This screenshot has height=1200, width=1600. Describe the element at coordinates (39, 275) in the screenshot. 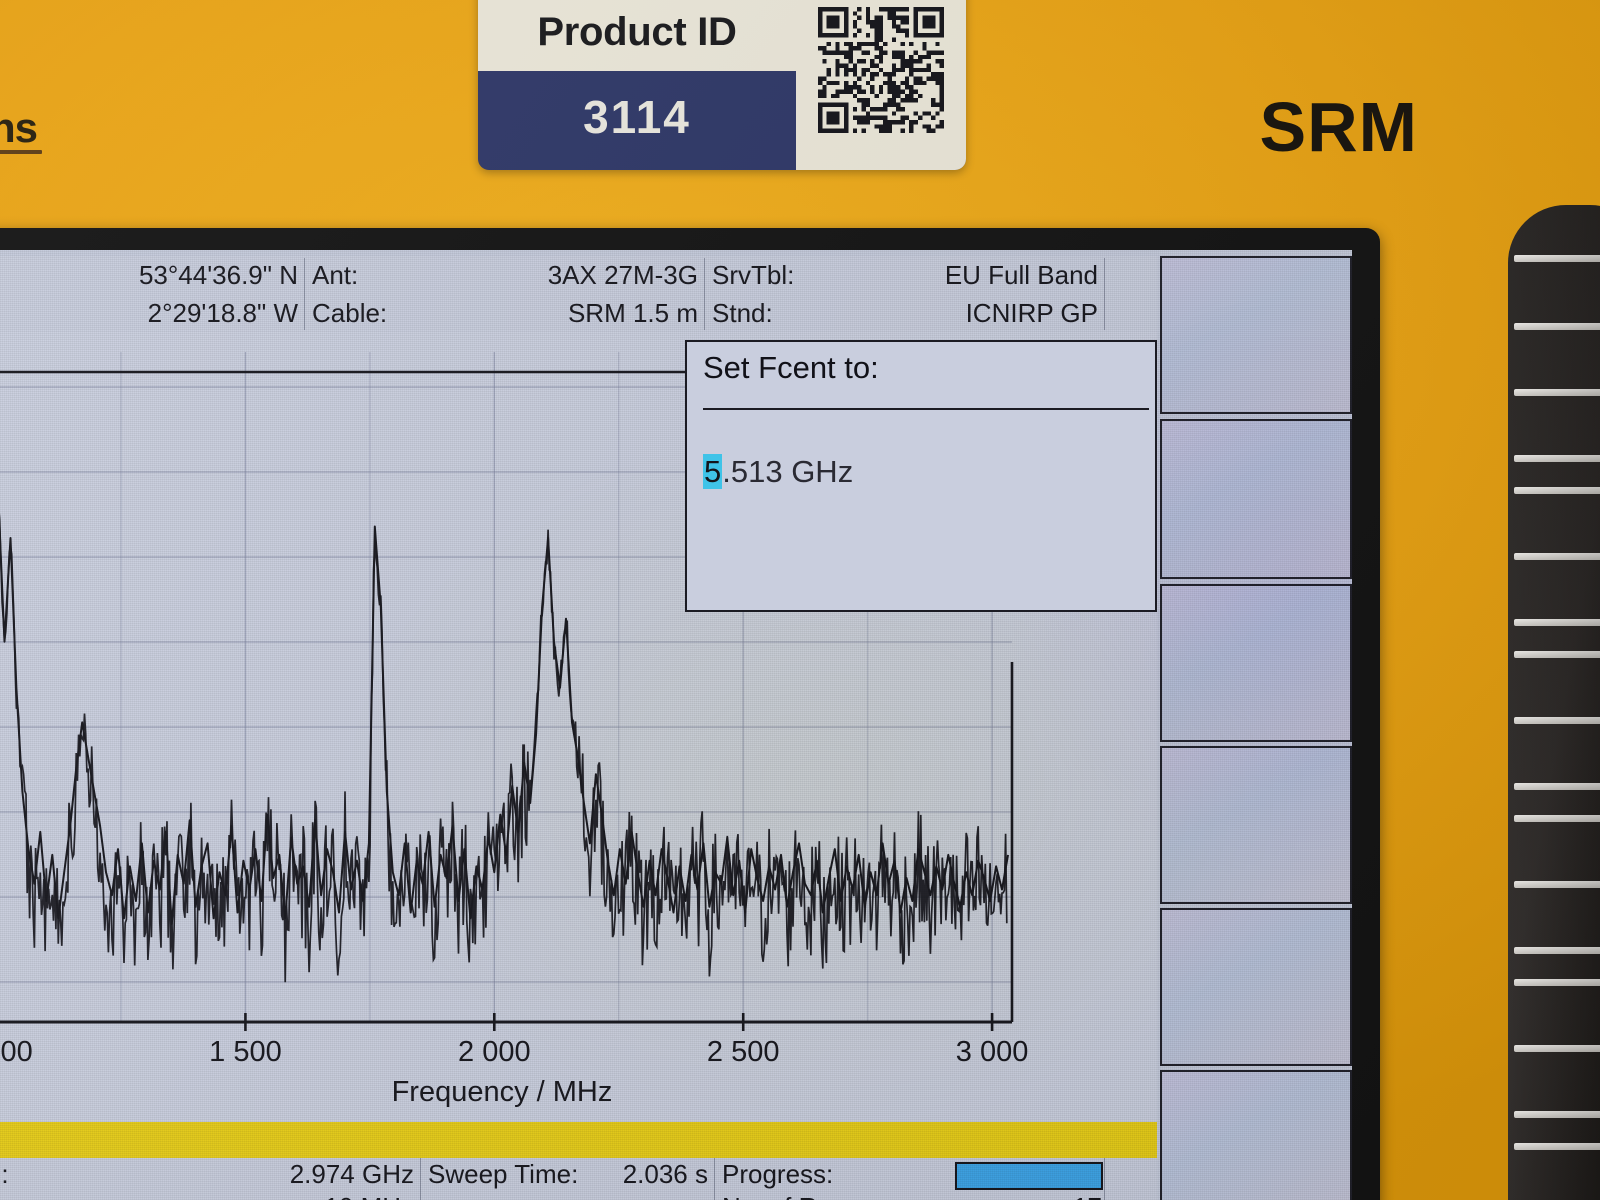

I see `gps-label: S:` at that location.